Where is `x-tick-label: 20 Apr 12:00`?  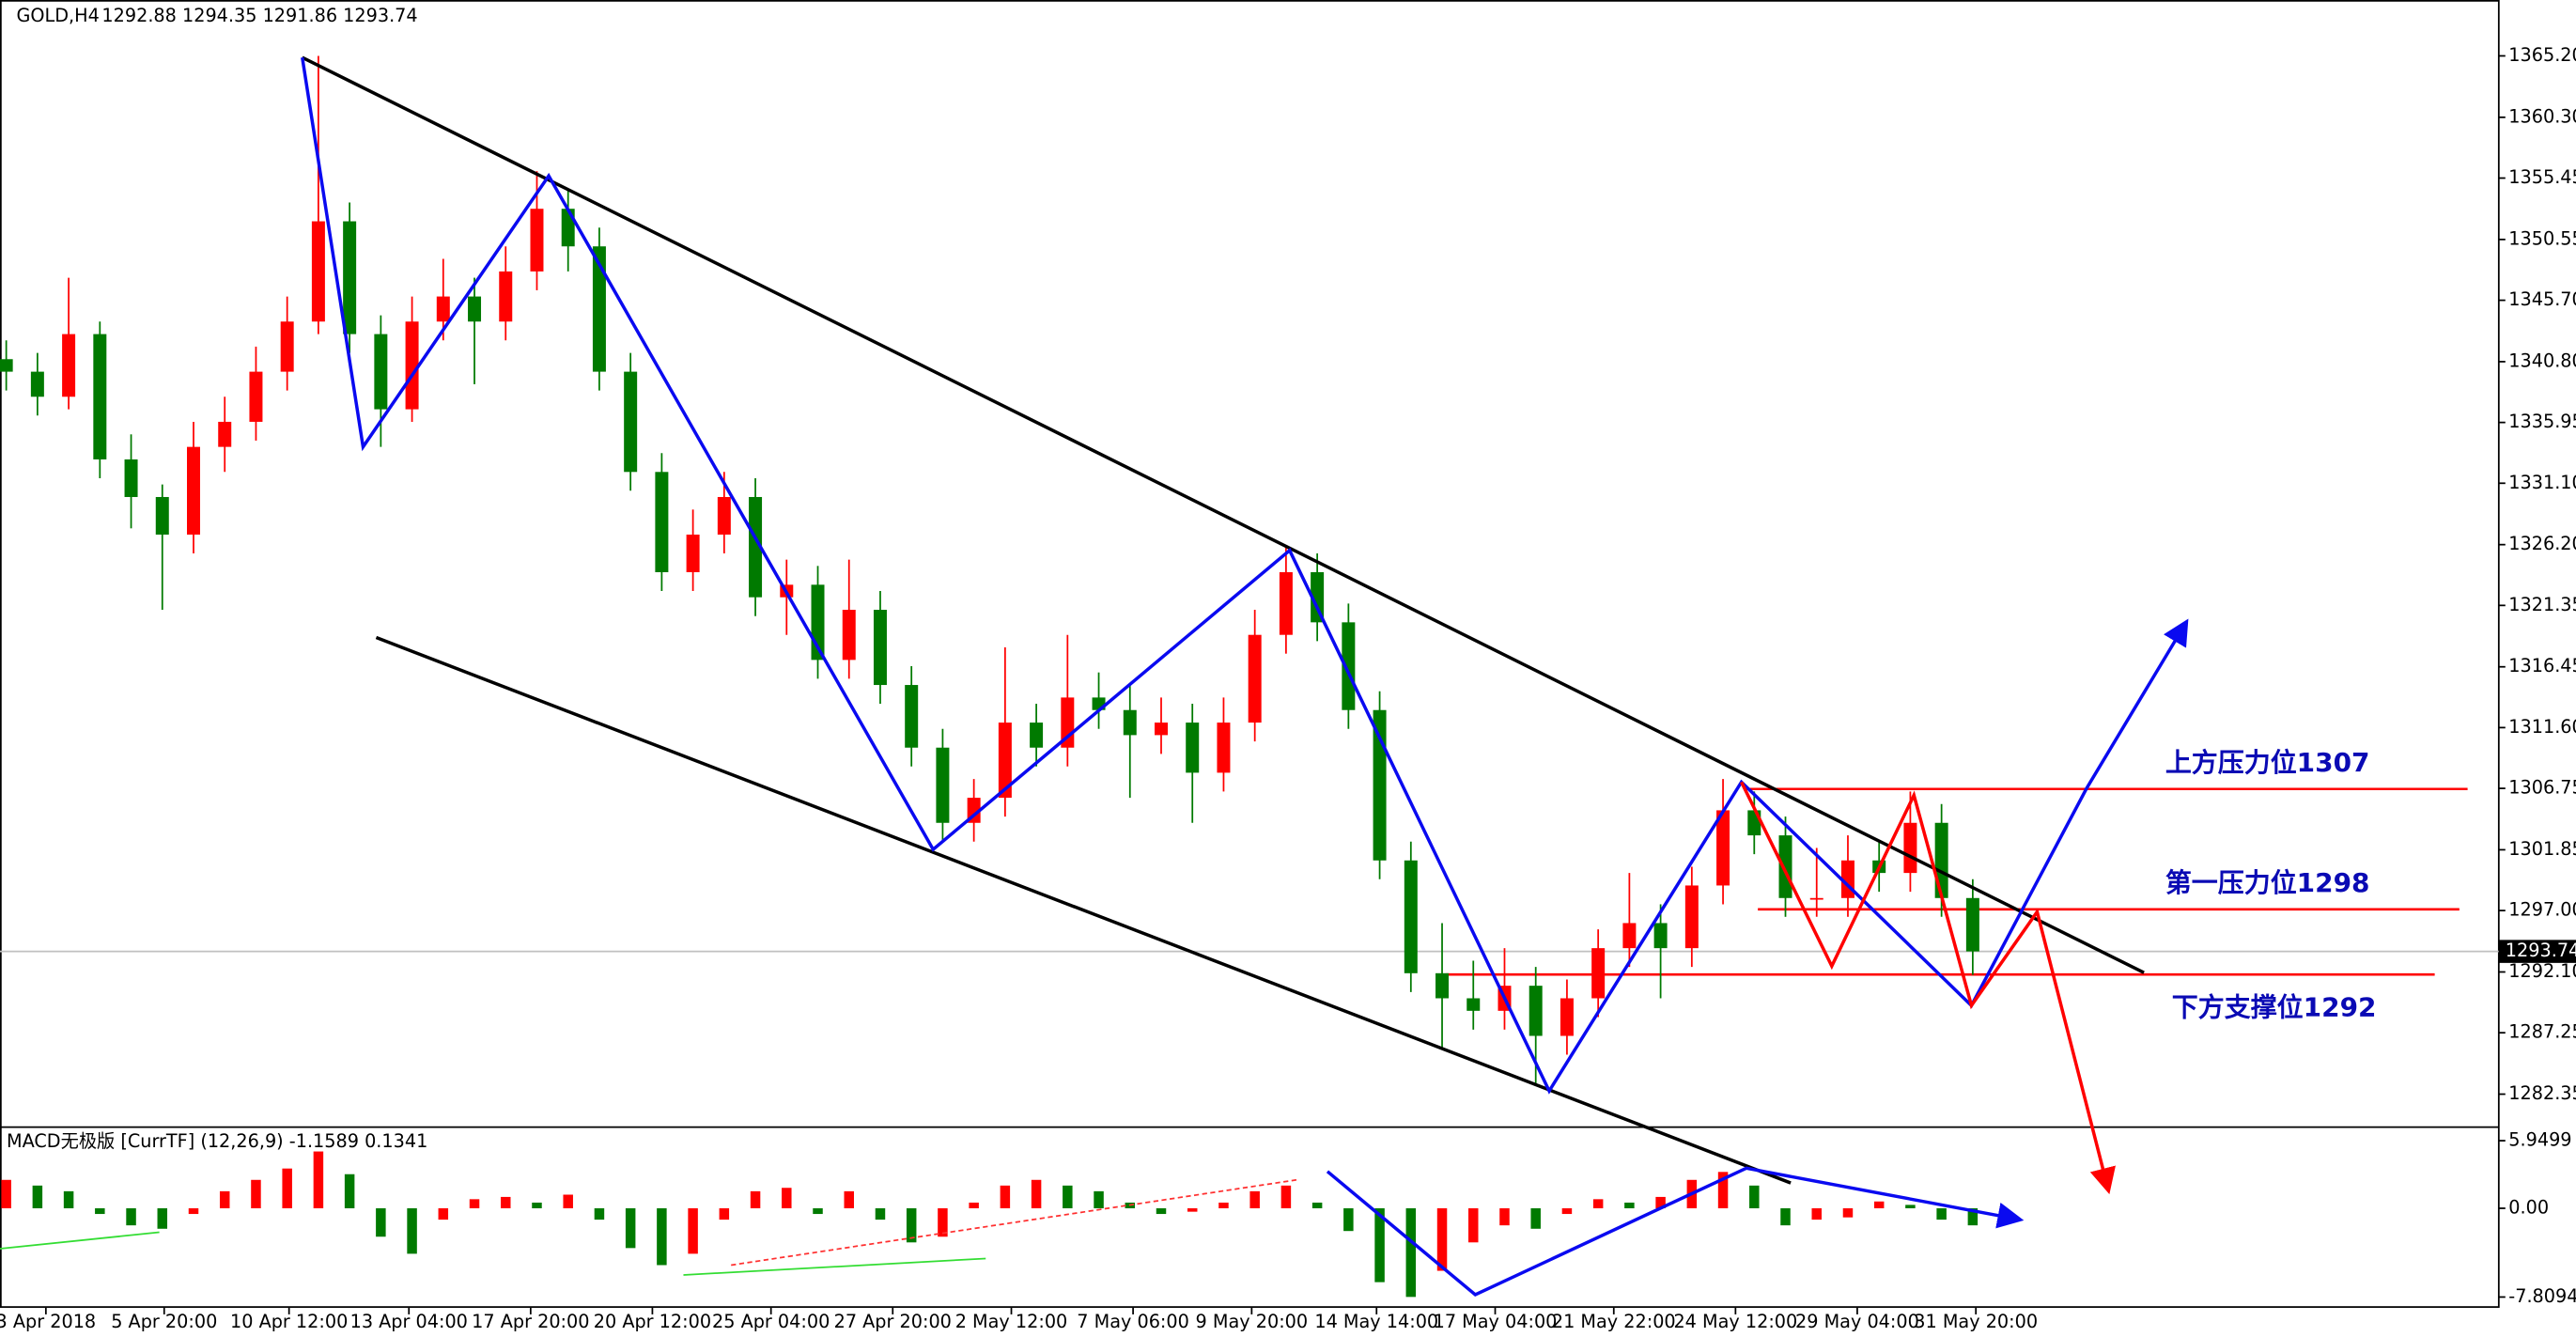 x-tick-label: 20 Apr 12:00 is located at coordinates (652, 1321).